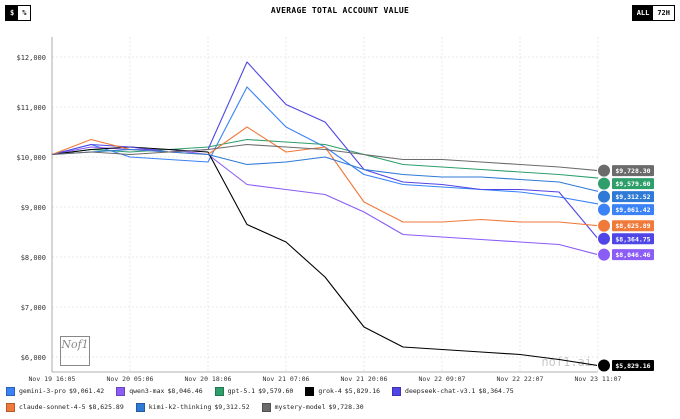 This screenshot has width=680, height=419. I want to click on legend-name: deepseek-chat-v3.1, so click(440, 391).